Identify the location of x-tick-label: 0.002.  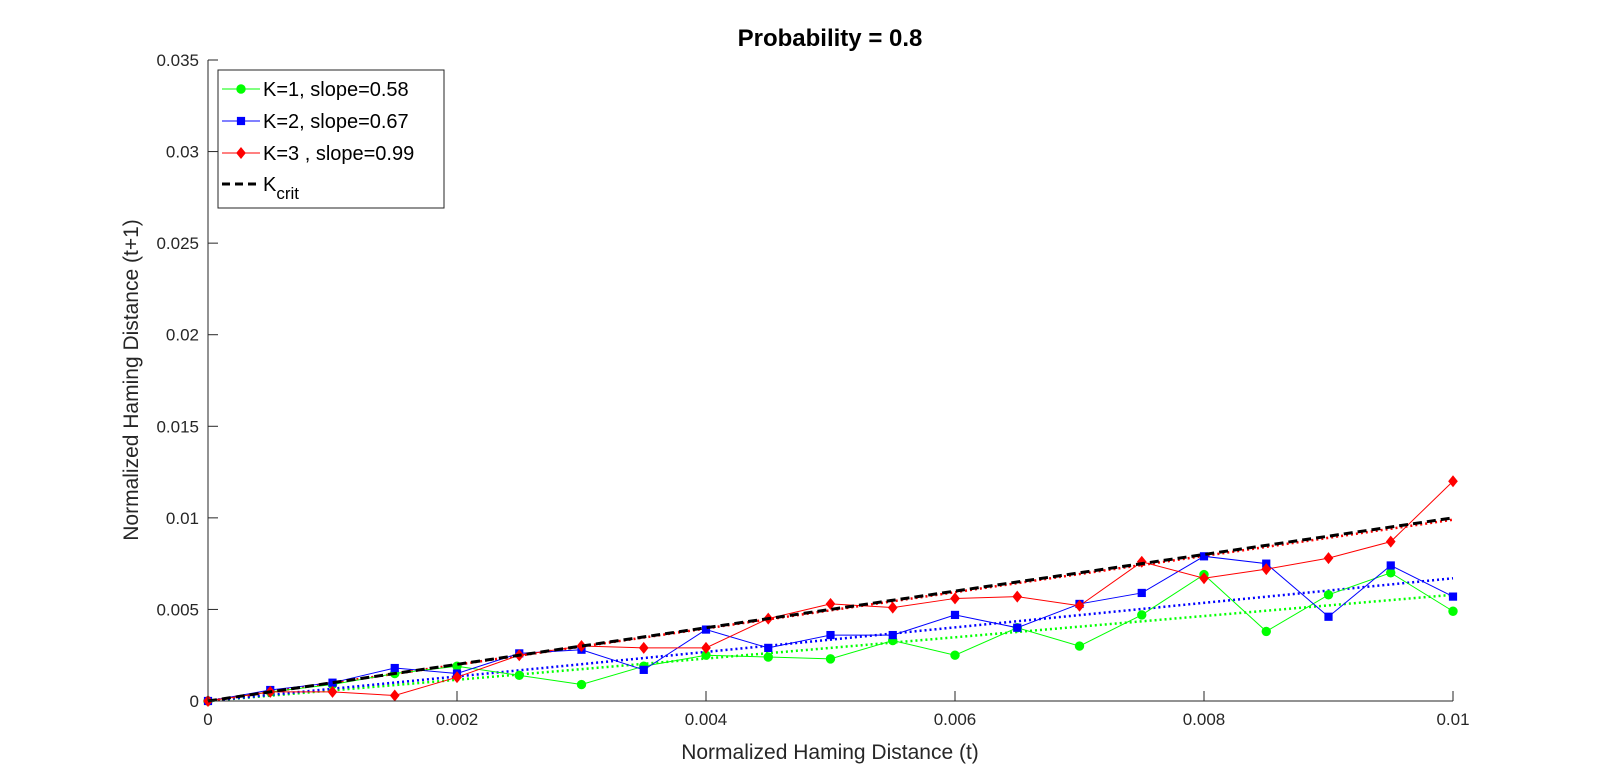
(457, 719).